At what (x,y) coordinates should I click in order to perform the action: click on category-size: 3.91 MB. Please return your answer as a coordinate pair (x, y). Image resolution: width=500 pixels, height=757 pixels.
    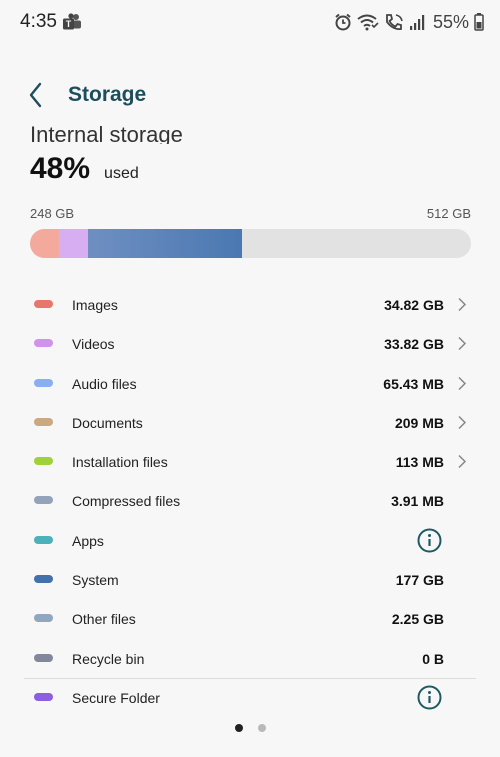
    Looking at the image, I should click on (417, 501).